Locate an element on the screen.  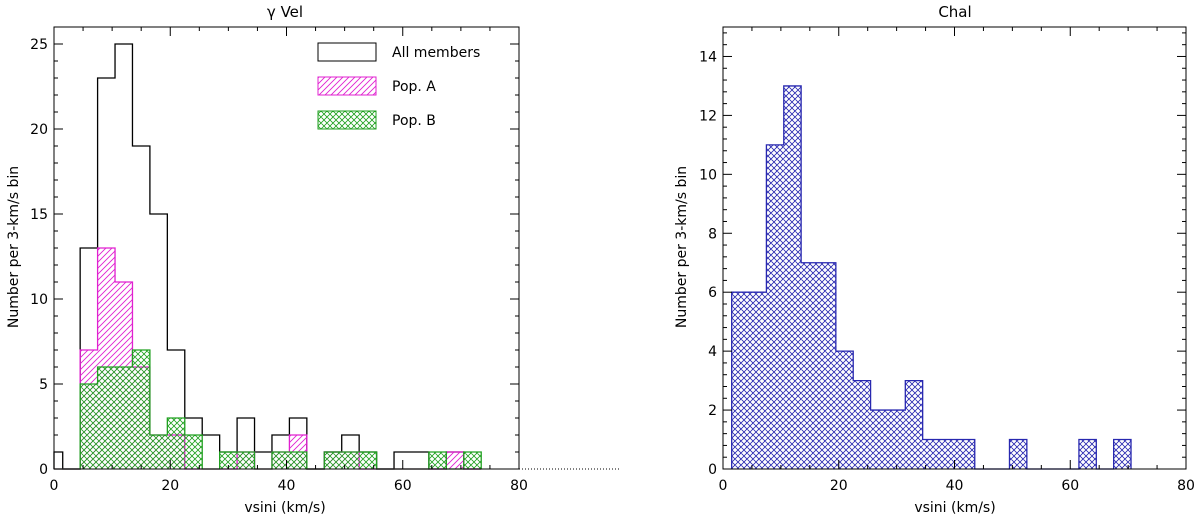
y-tick-label: 6 is located at coordinates (712, 293).